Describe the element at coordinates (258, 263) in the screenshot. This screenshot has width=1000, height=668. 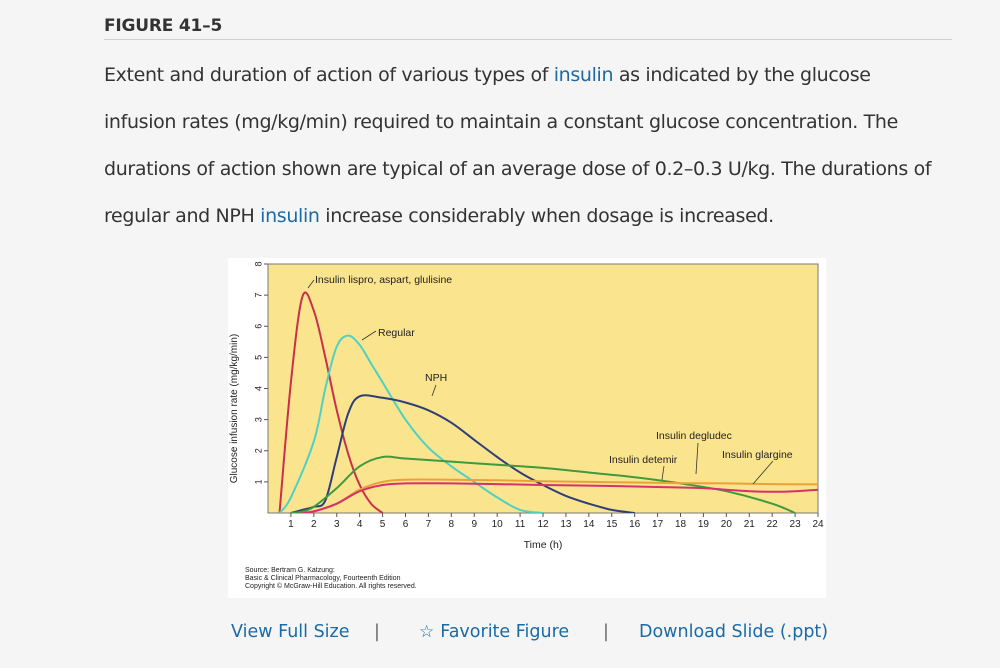
I see `y-tick-label: 8` at that location.